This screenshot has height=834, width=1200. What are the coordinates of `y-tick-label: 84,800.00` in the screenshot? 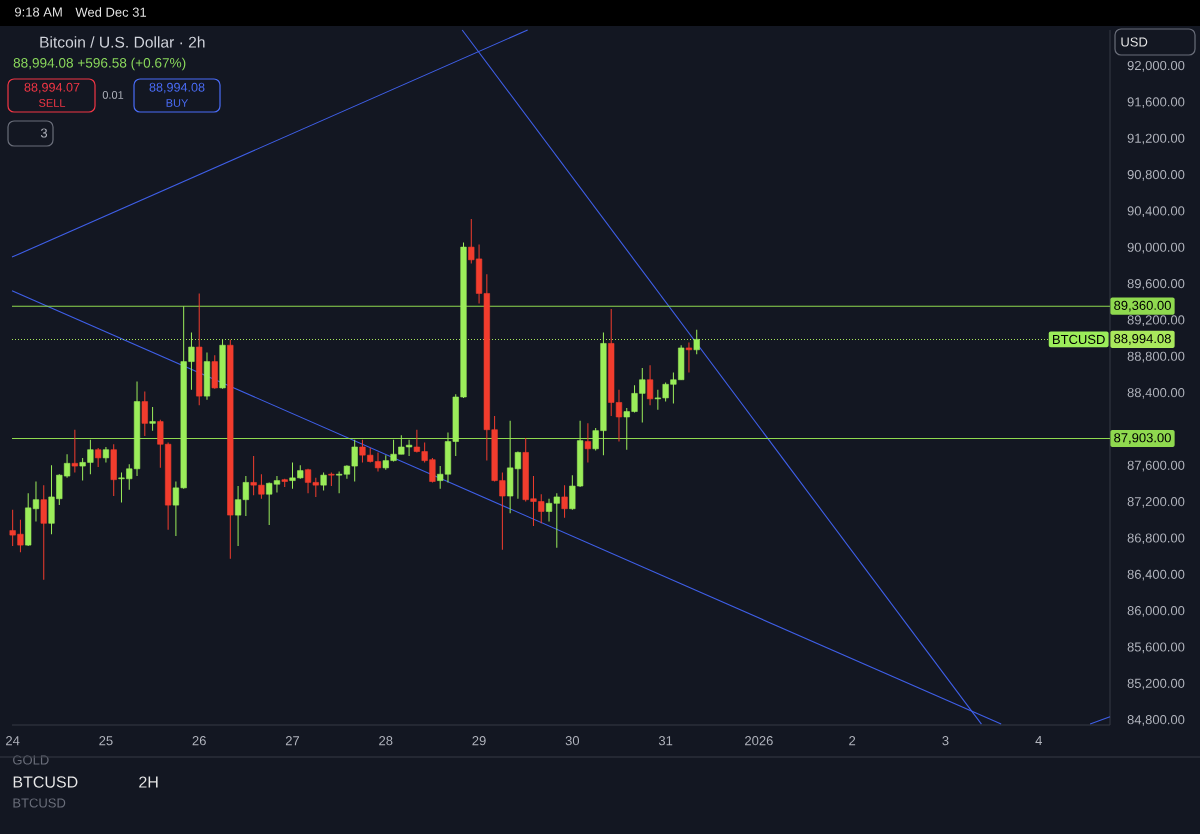 It's located at (1156, 720).